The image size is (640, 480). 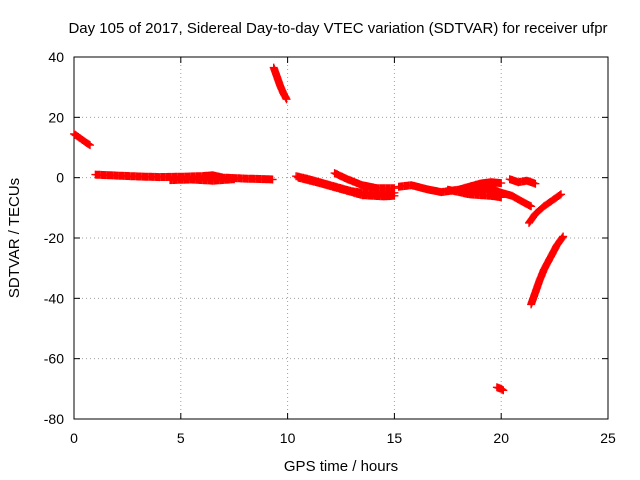 What do you see at coordinates (181, 438) in the screenshot?
I see `x-tick-label: 5` at bounding box center [181, 438].